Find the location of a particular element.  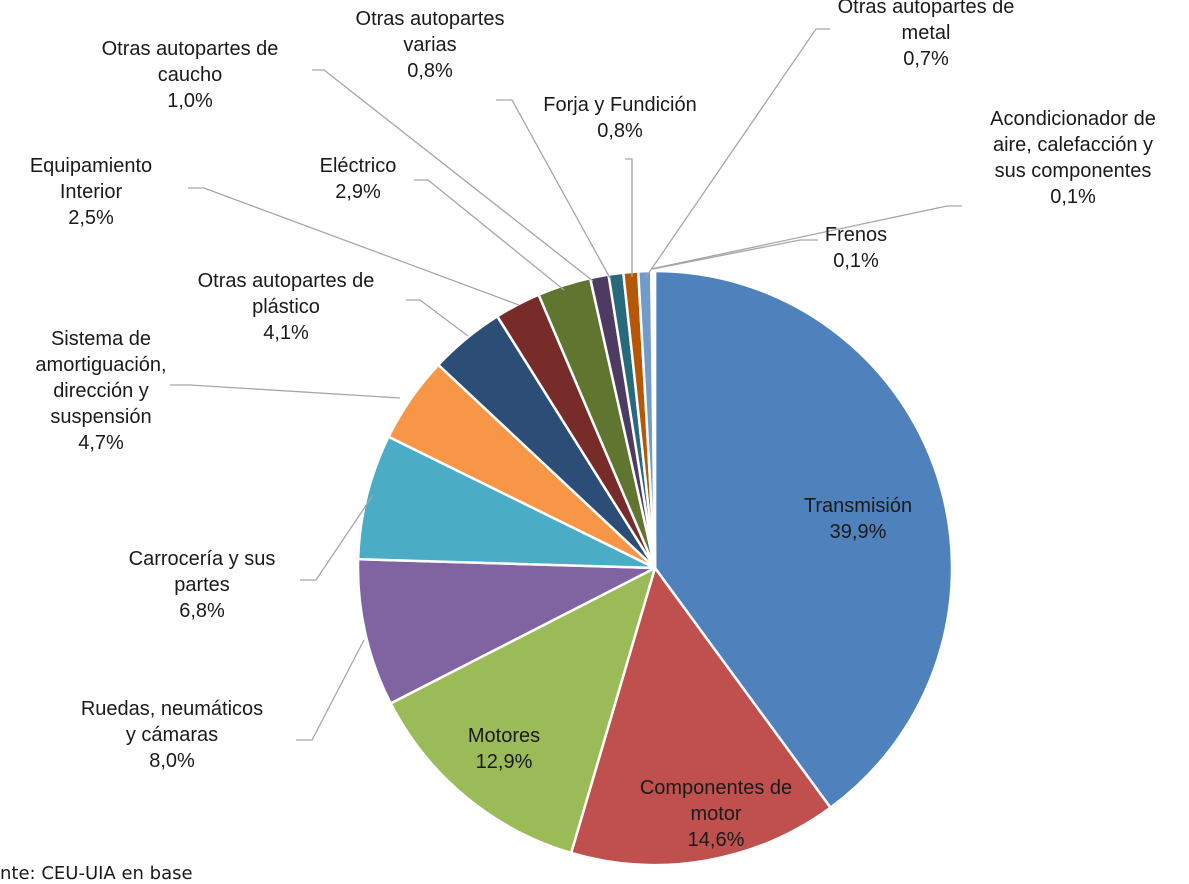

slice-name: Componentes de is located at coordinates (716, 788).